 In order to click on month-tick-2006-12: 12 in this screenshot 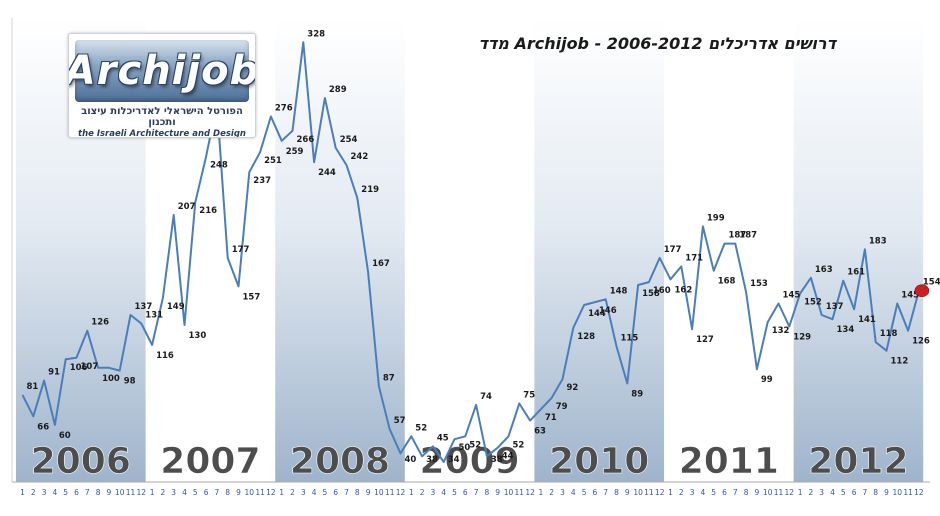, I will do `click(142, 492)`.